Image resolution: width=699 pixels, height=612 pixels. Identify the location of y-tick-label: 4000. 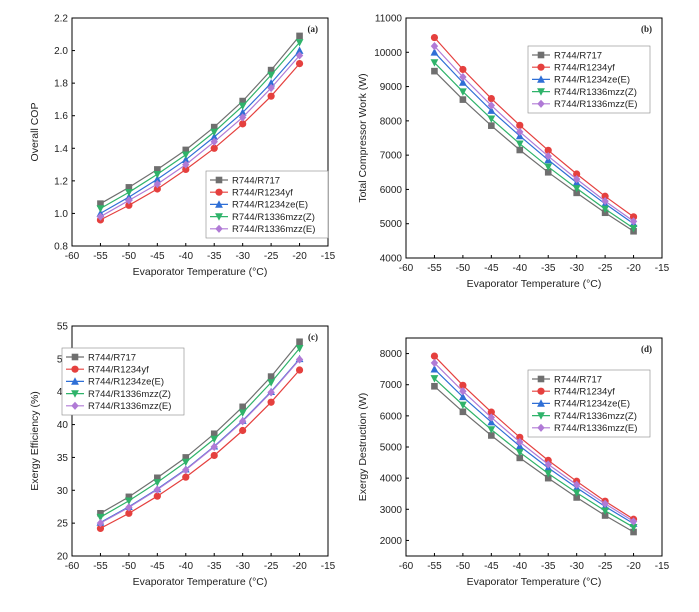
(391, 259).